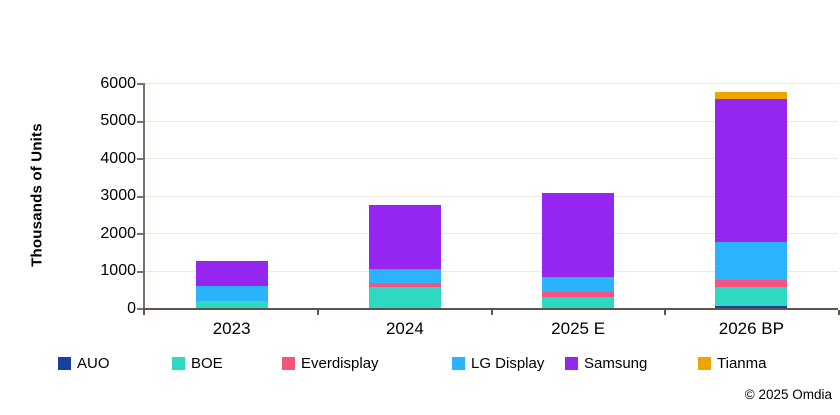 This screenshot has height=415, width=840. Describe the element at coordinates (118, 195) in the screenshot. I see `y-tick-label: 3000` at that location.